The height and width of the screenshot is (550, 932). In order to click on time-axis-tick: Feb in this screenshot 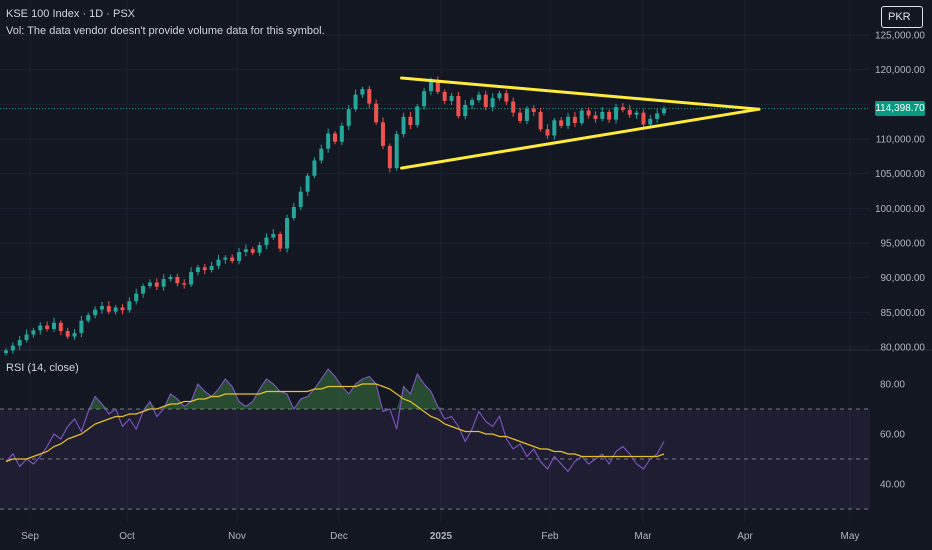, I will do `click(550, 536)`.